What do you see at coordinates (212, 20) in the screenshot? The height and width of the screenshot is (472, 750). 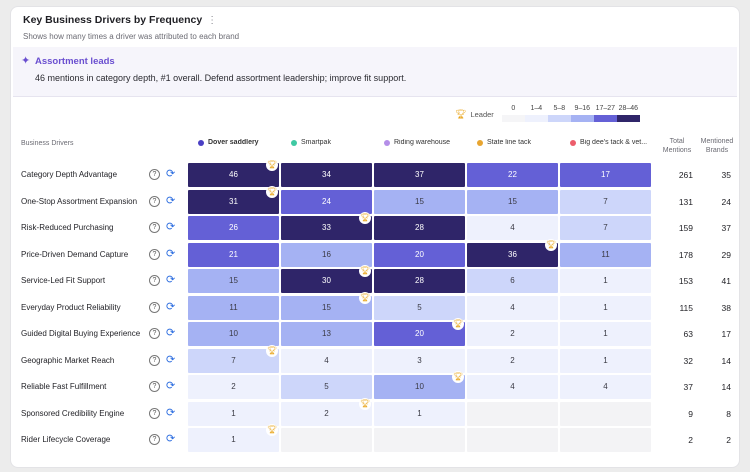 I see `vertical-ellipsis-icon: ⋮` at bounding box center [212, 20].